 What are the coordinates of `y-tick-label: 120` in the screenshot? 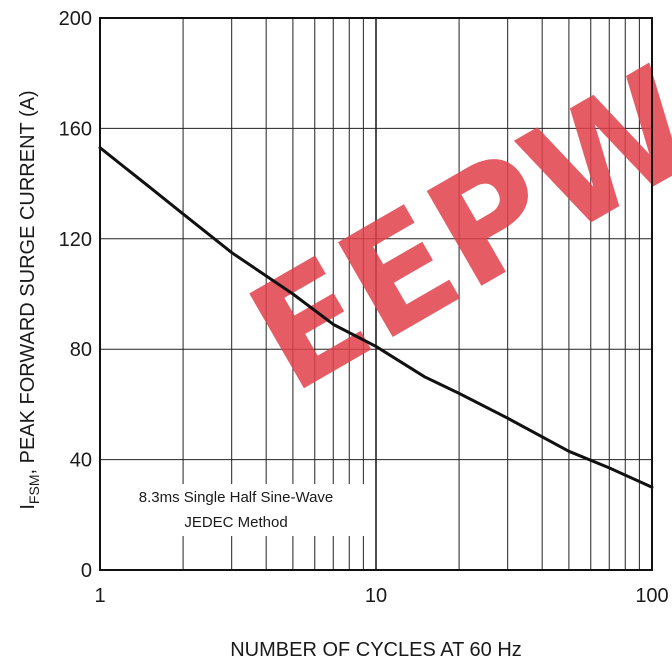 It's located at (75, 240).